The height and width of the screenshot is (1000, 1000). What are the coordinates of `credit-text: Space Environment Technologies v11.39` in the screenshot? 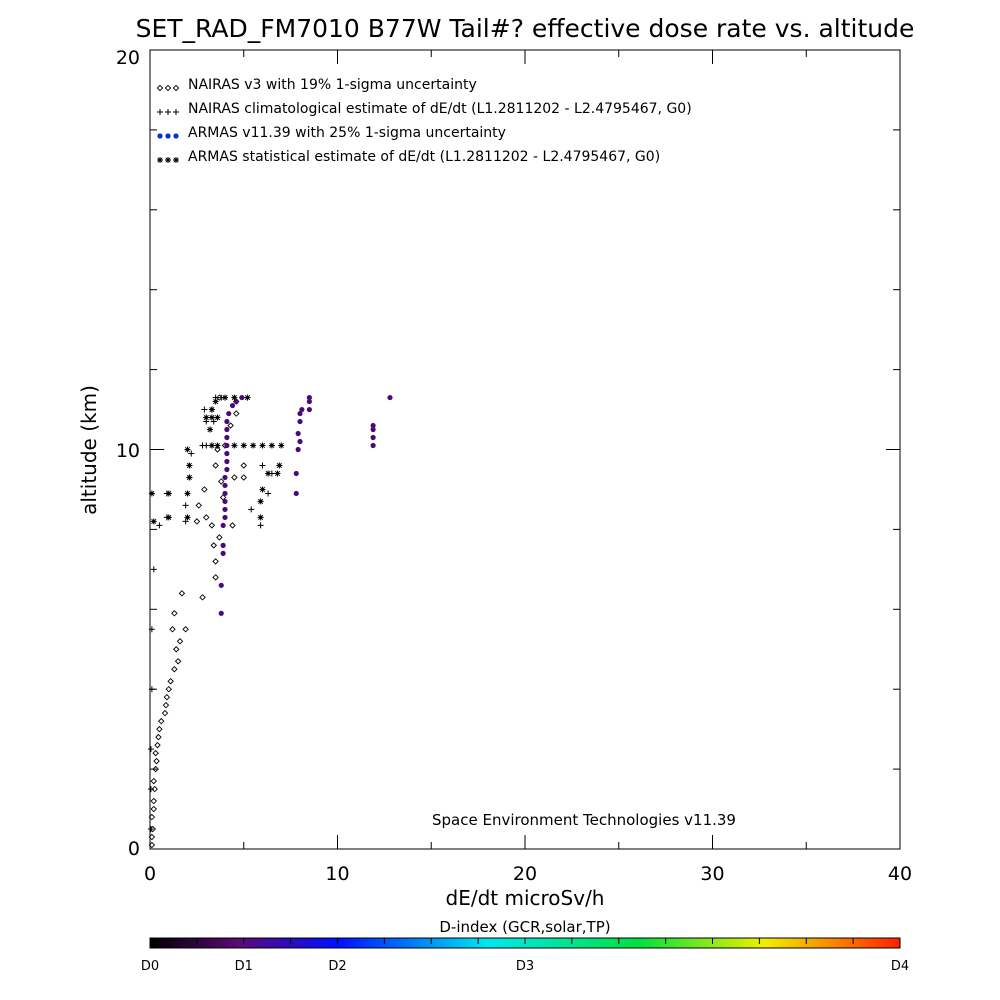 It's located at (584, 820).